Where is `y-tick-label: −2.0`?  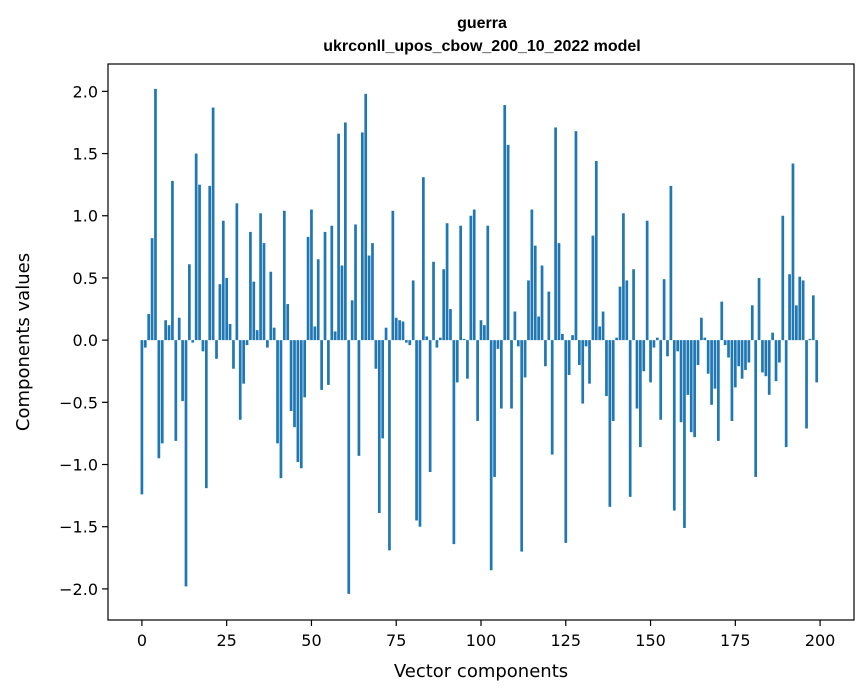 y-tick-label: −2.0 is located at coordinates (78, 589).